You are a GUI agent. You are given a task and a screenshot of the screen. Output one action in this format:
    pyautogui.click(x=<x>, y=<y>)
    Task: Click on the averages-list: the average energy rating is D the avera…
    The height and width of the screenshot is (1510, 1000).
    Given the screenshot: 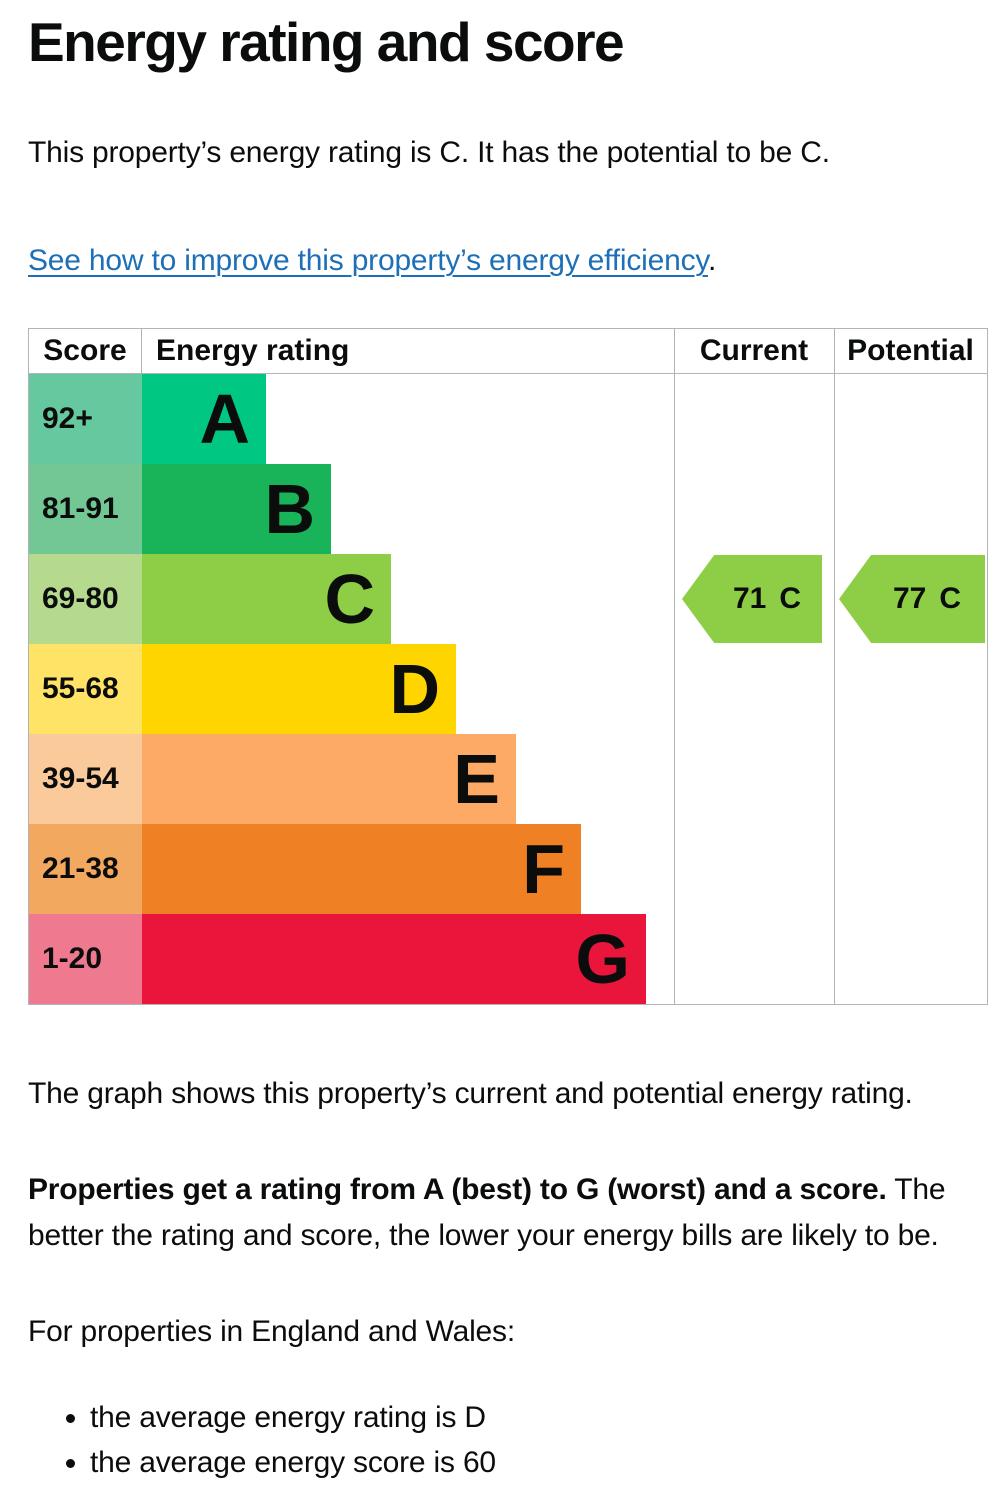 What is the action you would take?
    pyautogui.click(x=507, y=1440)
    